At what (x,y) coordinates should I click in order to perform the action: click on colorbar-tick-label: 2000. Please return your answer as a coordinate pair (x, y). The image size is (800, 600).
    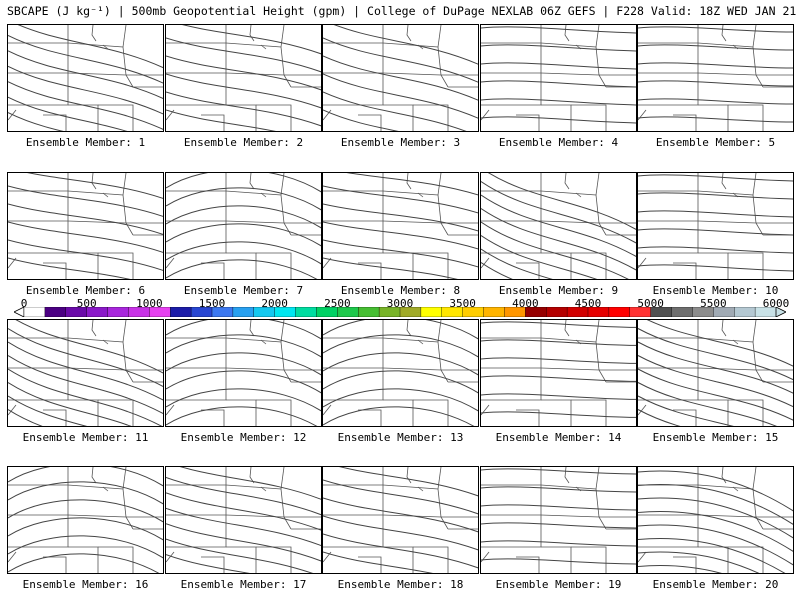
    Looking at the image, I should click on (274, 303).